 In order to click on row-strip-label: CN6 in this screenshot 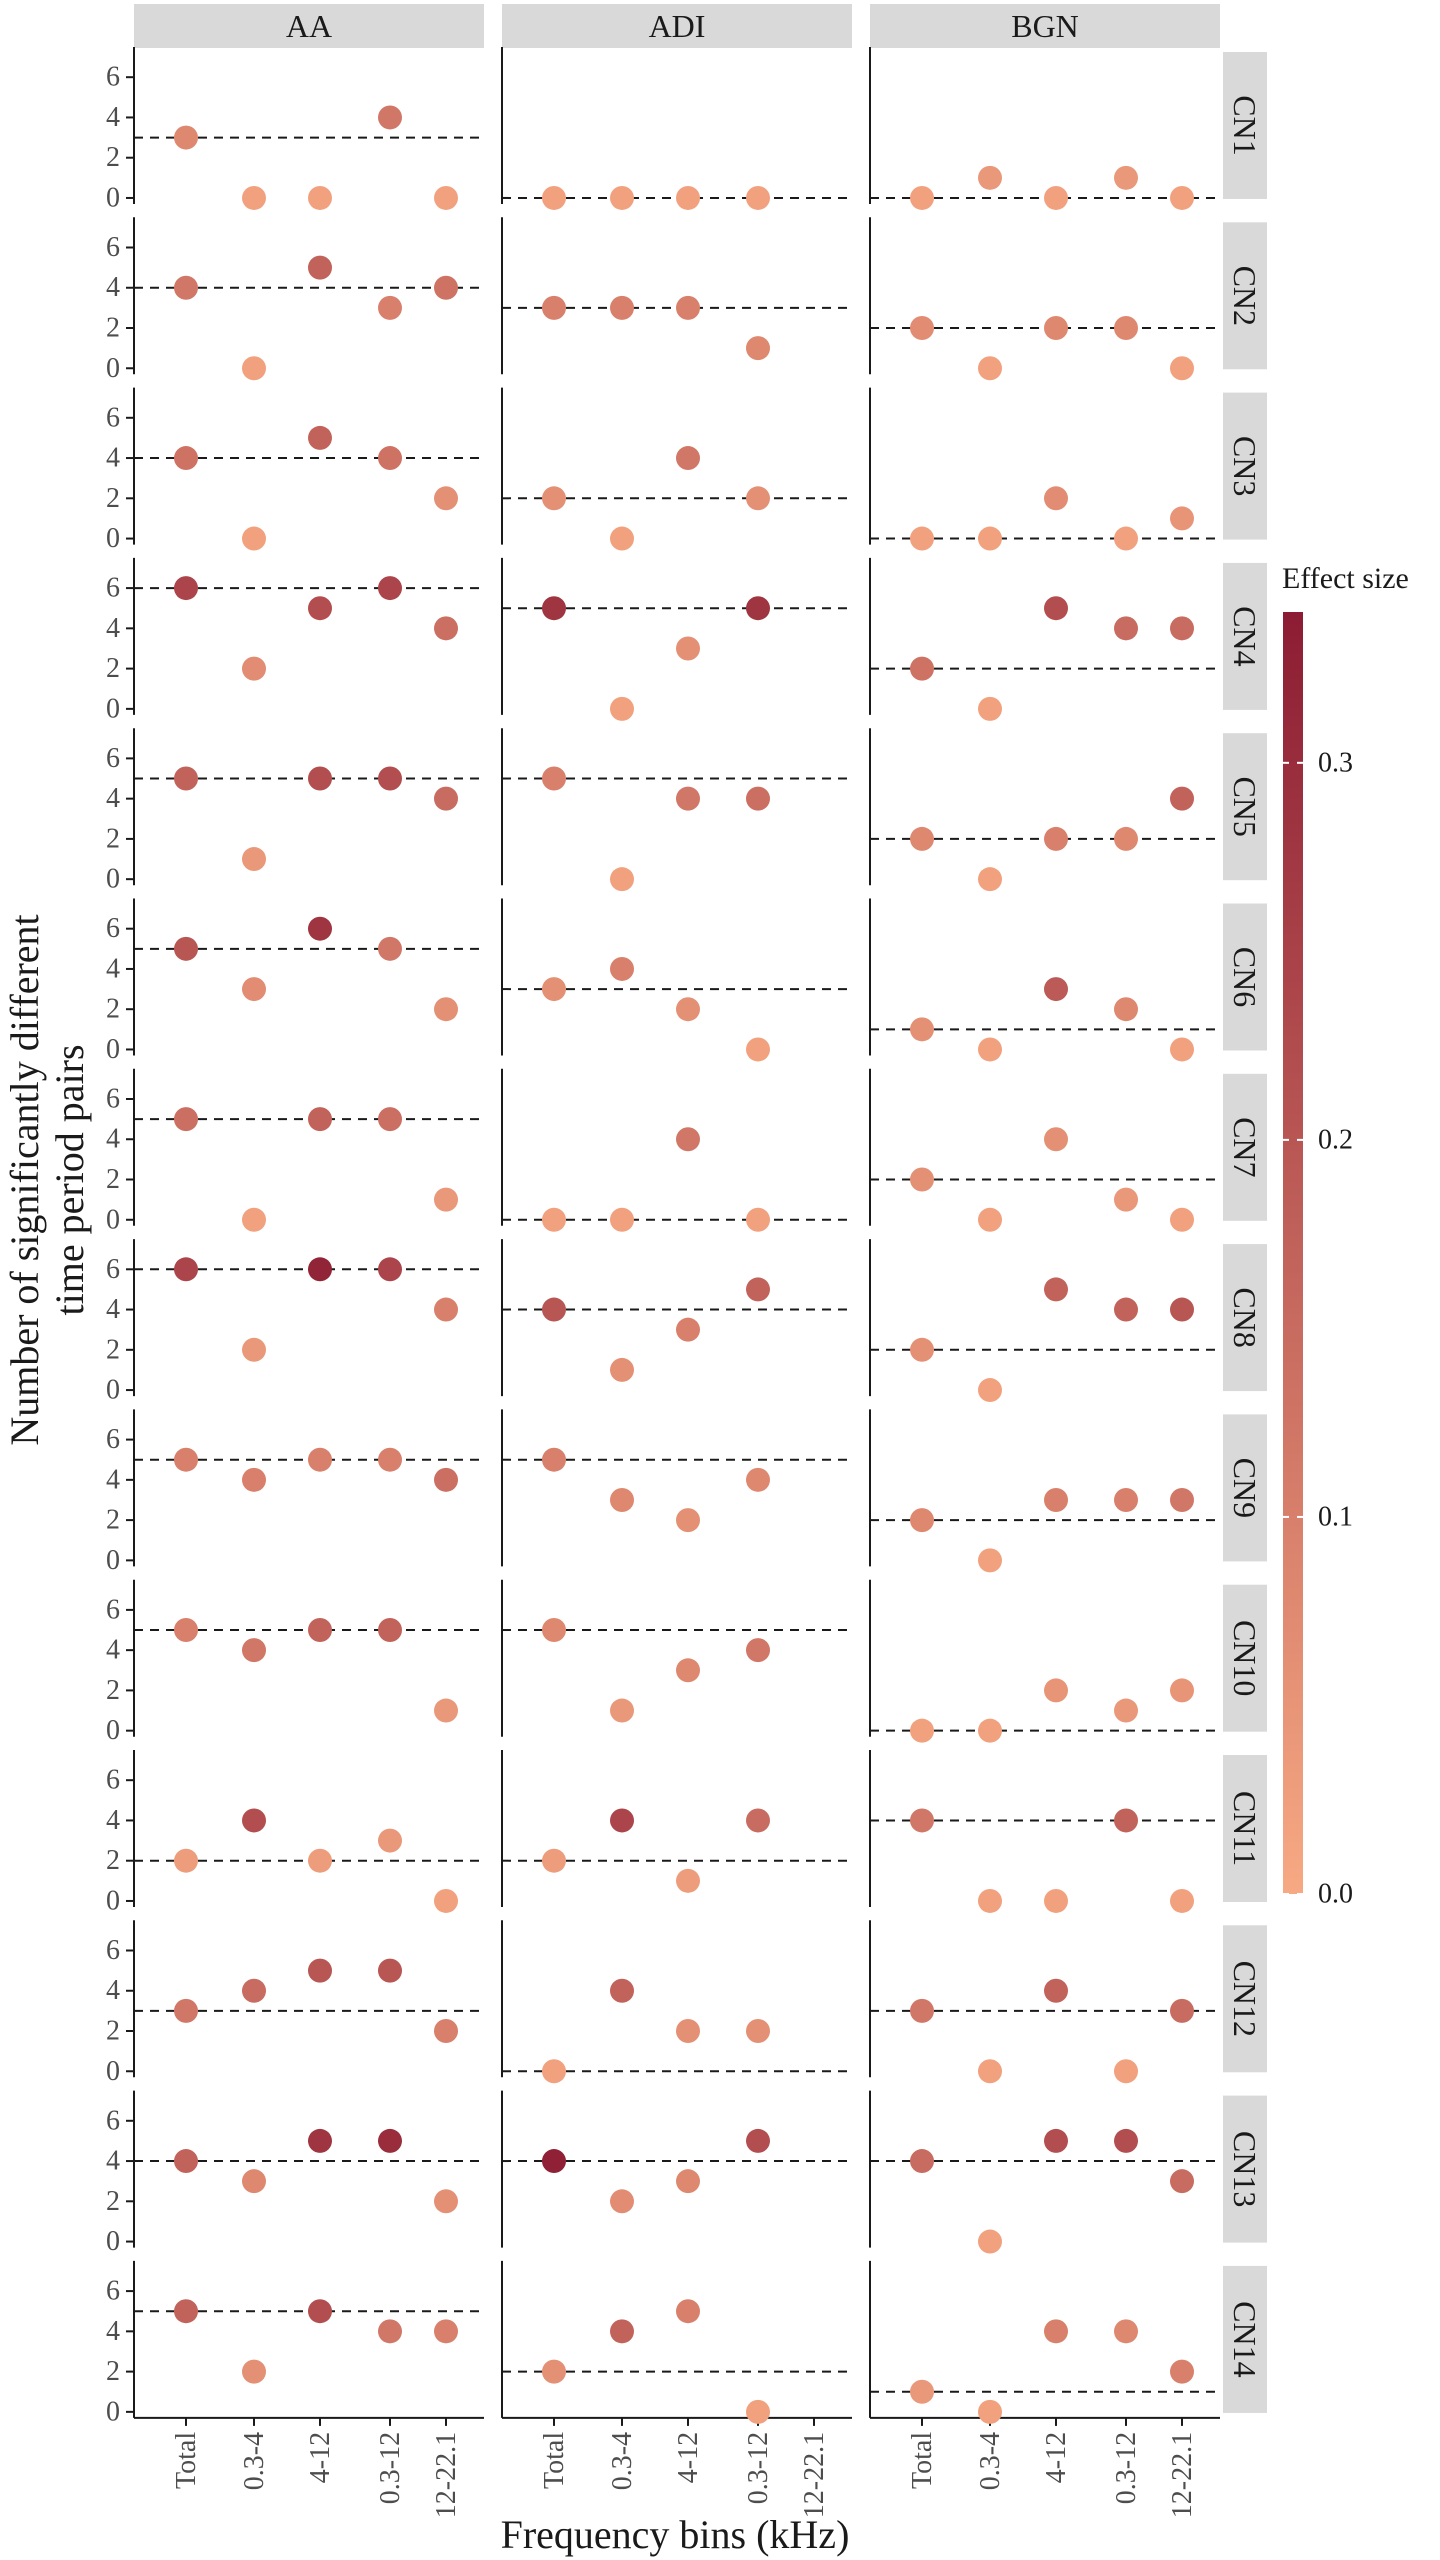, I will do `click(1245, 977)`.